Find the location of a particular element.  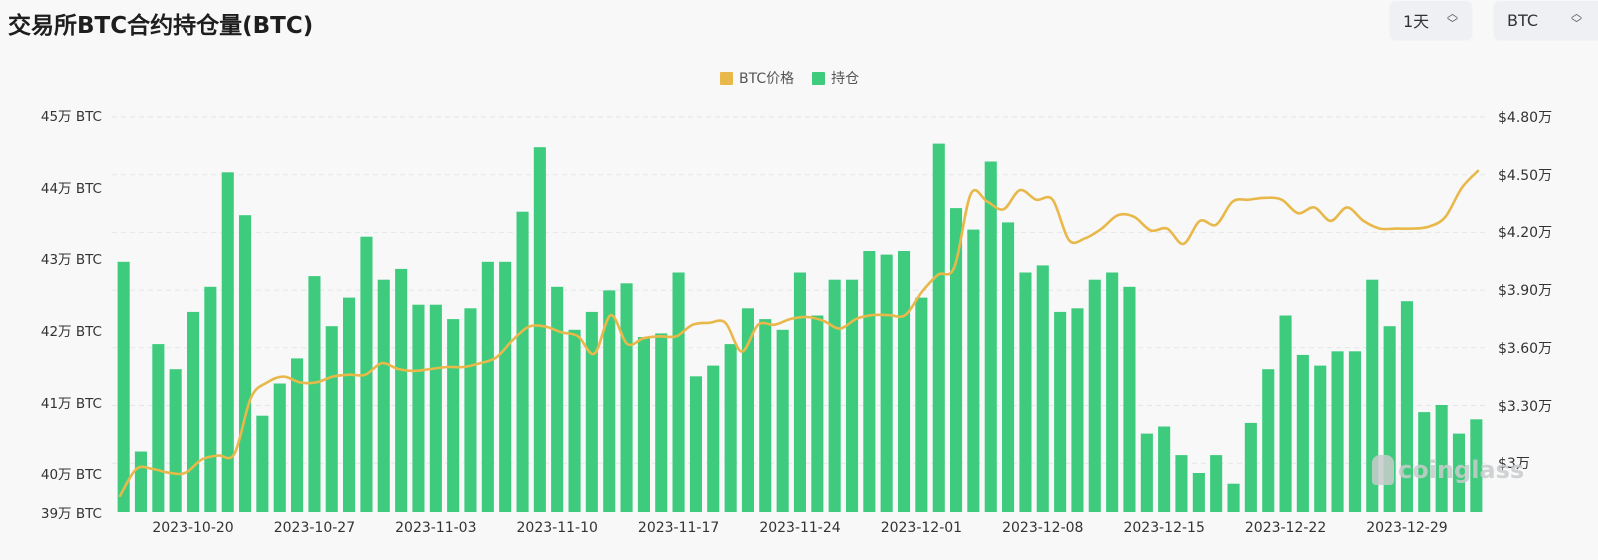

coin-select: BTC ︿ ﹀ is located at coordinates (1546, 20).